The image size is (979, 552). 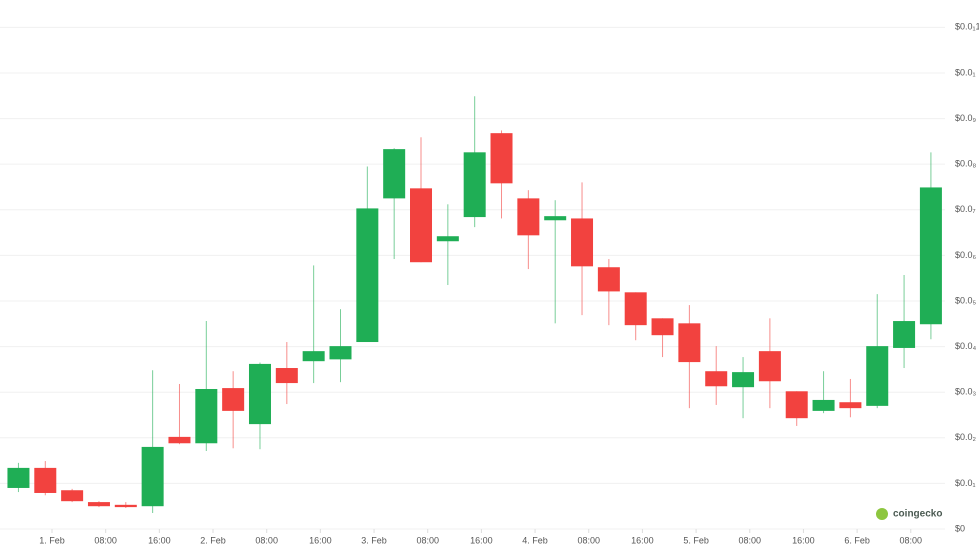 I want to click on x-tick-label: 3. Feb, so click(x=374, y=540).